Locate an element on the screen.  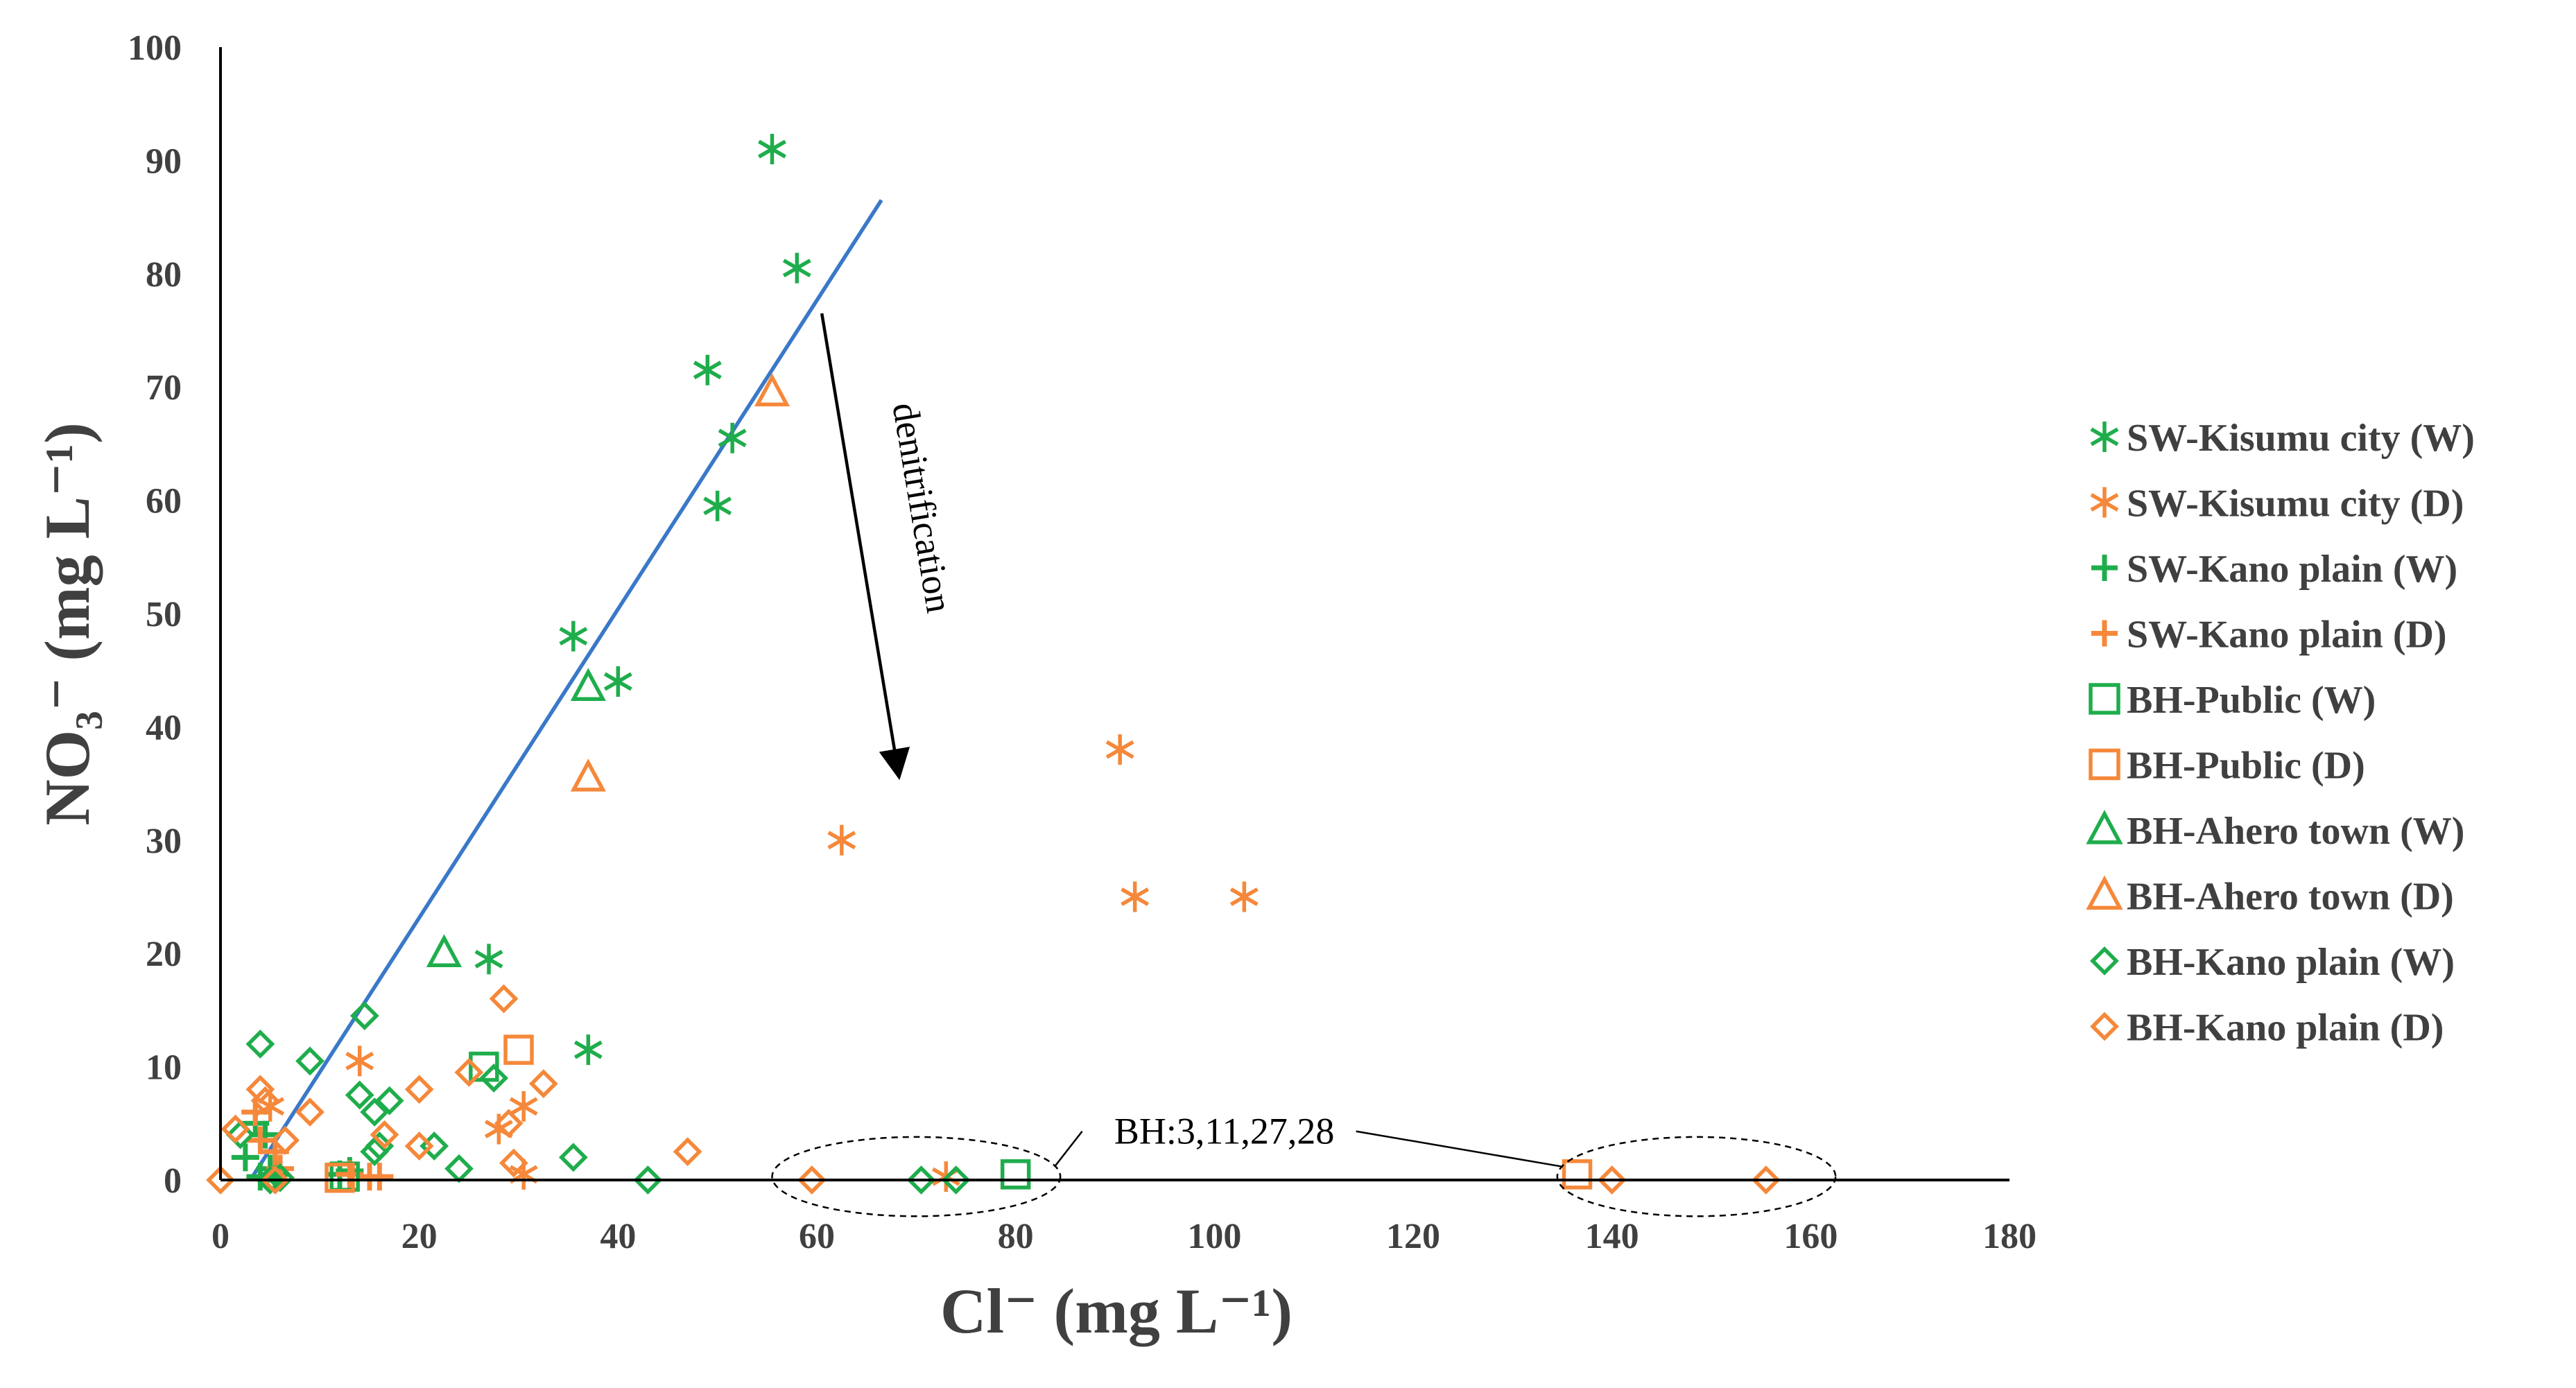
legend-label: BH-Ahero town (W) is located at coordinates (2295, 832).